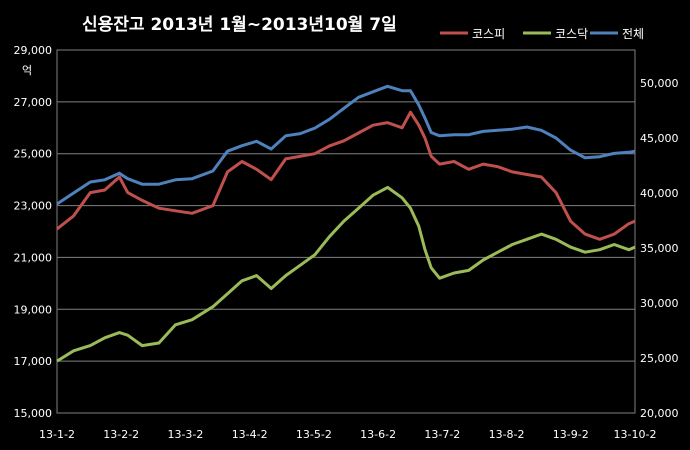 The height and width of the screenshot is (450, 690). What do you see at coordinates (378, 434) in the screenshot?
I see `x-tick-label: 13-6-2` at bounding box center [378, 434].